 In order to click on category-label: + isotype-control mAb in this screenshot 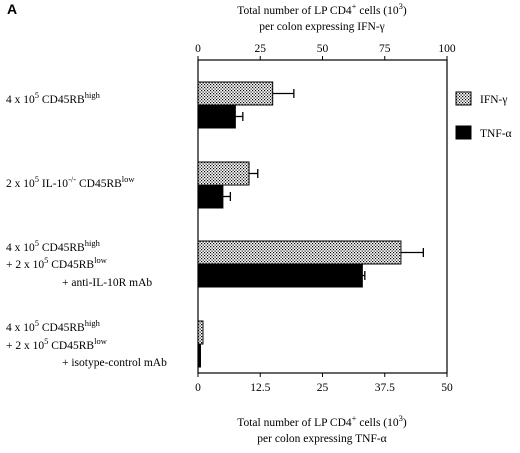, I will do `click(114, 363)`.